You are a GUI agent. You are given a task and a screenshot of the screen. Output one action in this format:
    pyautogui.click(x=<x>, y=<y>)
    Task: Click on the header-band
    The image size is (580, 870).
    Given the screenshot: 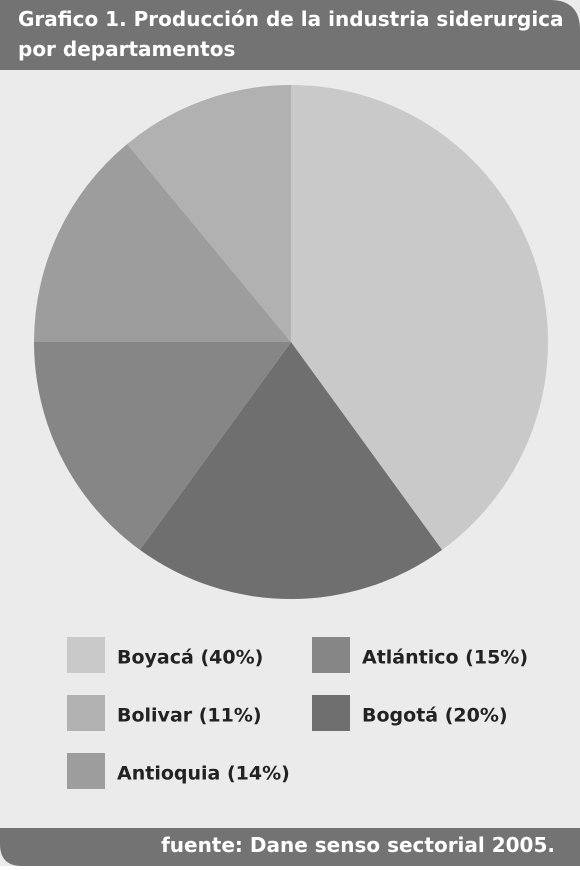 What is the action you would take?
    pyautogui.click(x=290, y=35)
    